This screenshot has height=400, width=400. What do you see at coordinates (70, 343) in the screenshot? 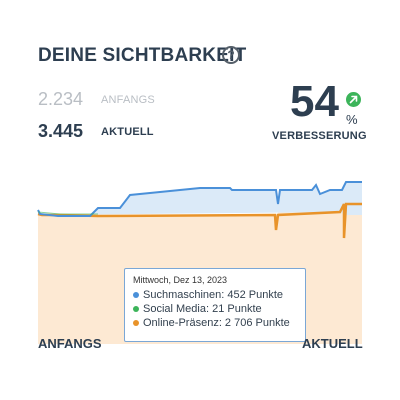
I see `axis-start-label: ANFANGS` at bounding box center [70, 343].